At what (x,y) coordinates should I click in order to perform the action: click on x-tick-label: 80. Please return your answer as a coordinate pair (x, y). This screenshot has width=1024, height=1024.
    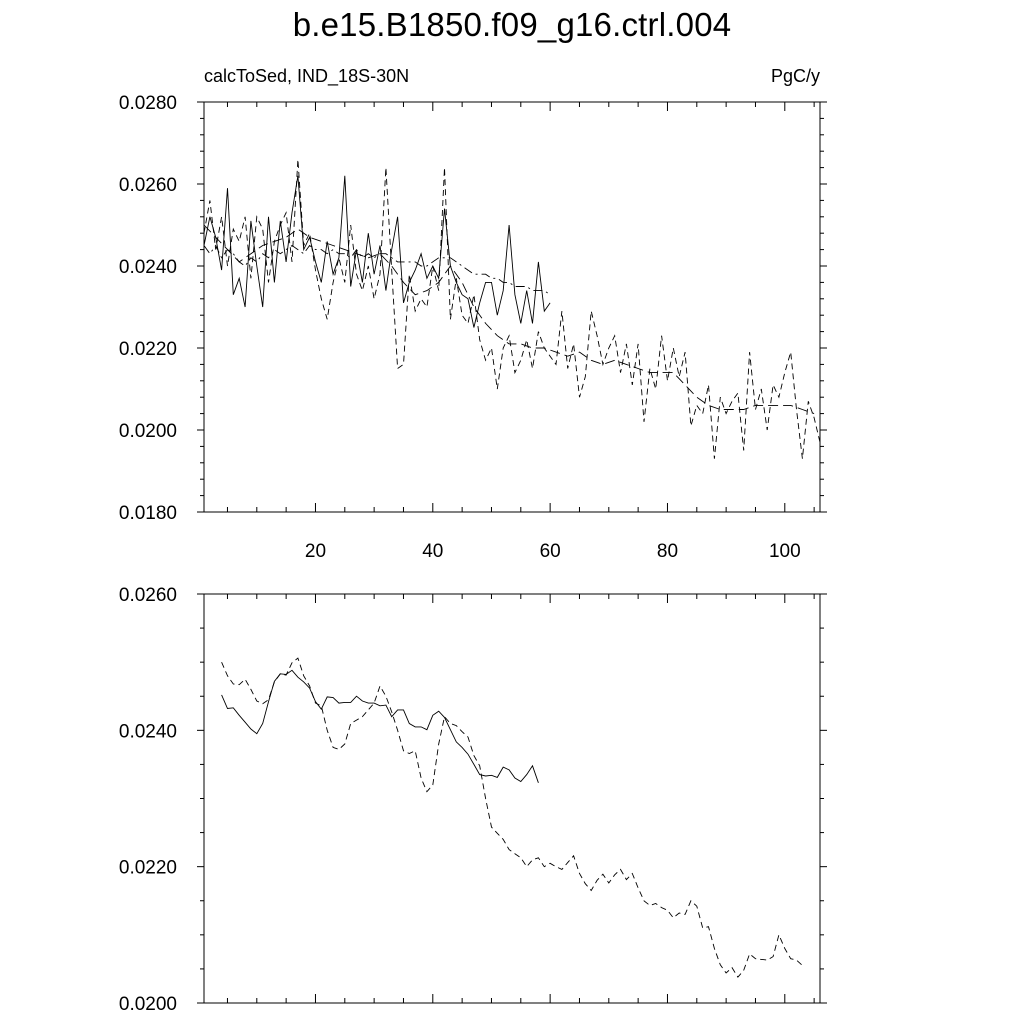
    Looking at the image, I should click on (667, 551).